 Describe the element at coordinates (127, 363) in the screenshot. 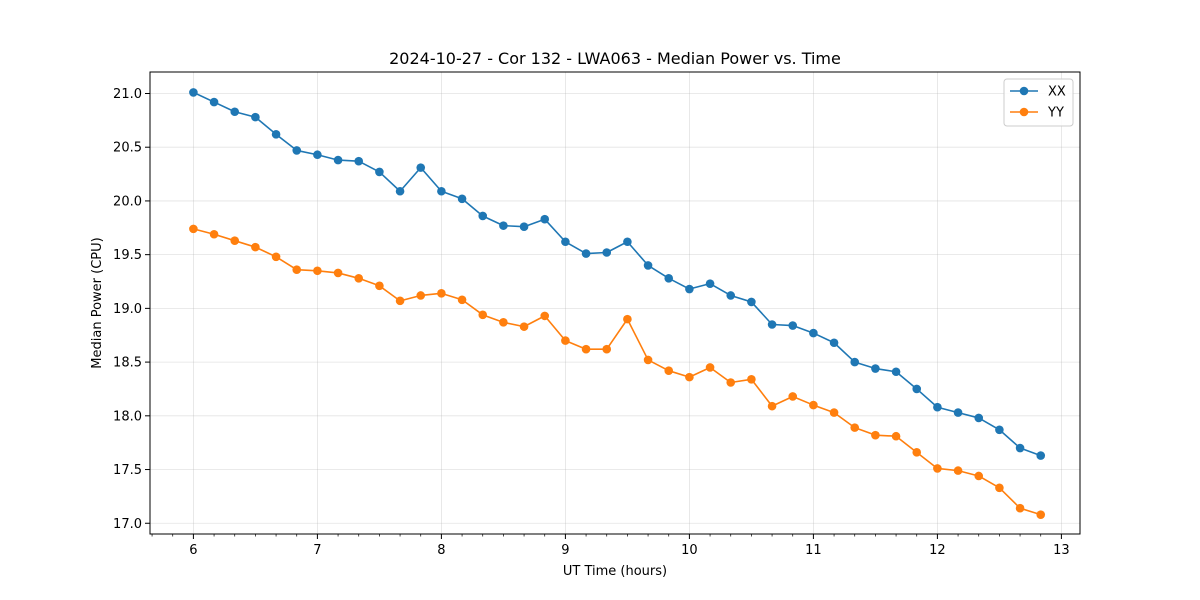

I see `y-tick-label: 18.5` at that location.